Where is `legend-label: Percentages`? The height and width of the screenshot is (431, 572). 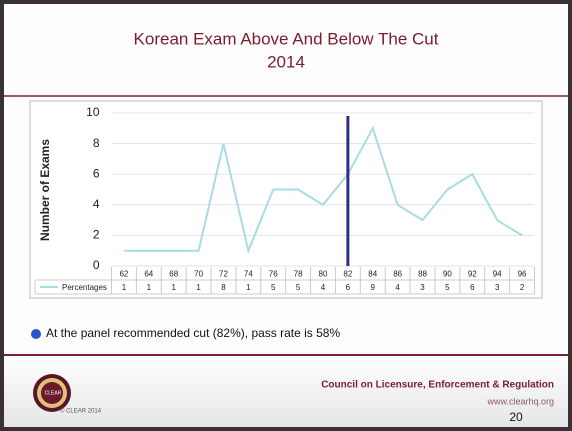 legend-label: Percentages is located at coordinates (84, 287).